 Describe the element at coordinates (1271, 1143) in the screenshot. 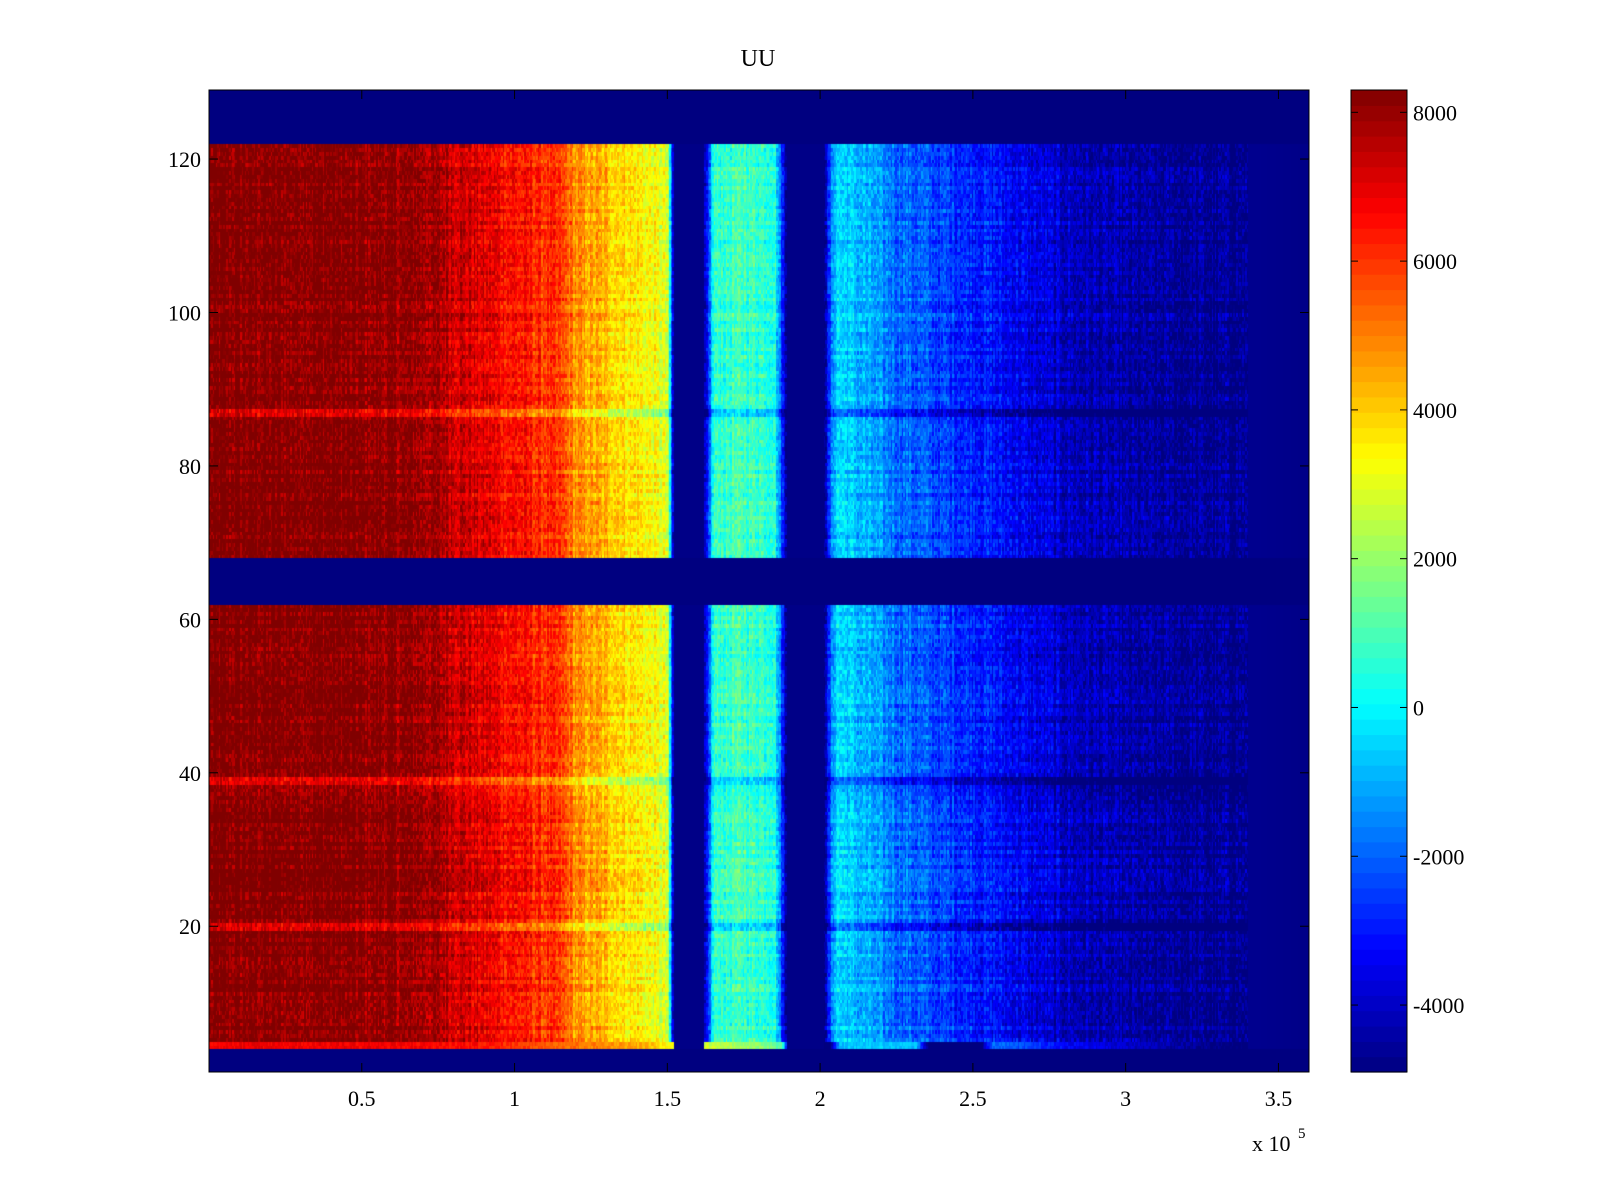

I see `x-multiplier-base: x 10` at that location.